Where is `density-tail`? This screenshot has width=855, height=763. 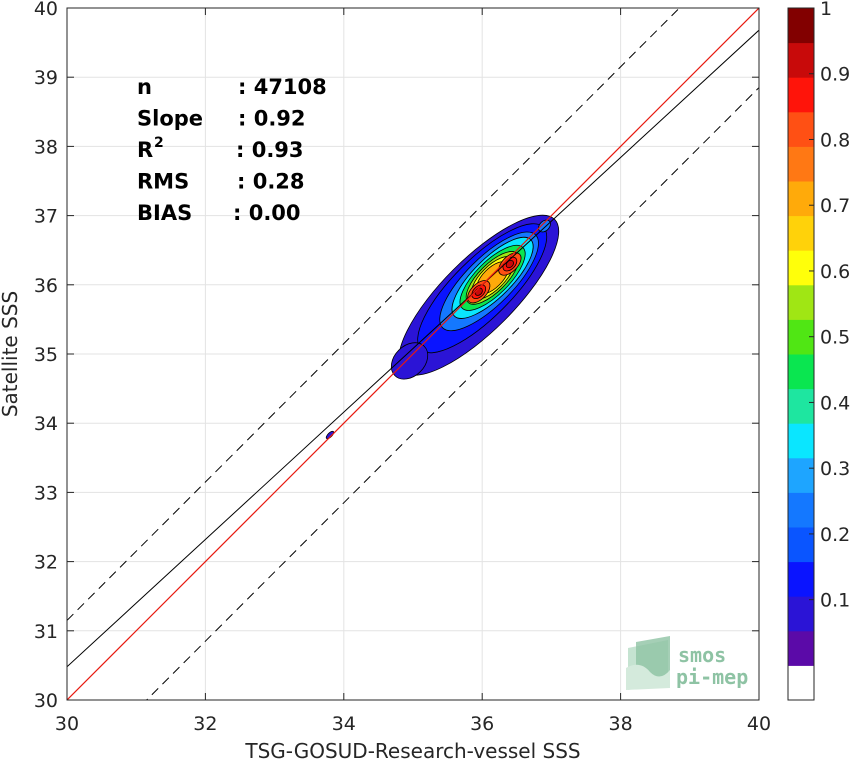 density-tail is located at coordinates (409, 361).